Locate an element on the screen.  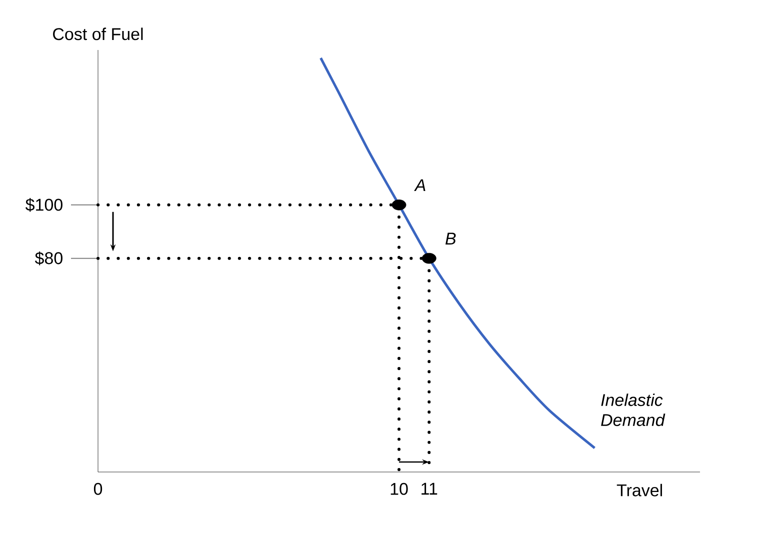
x-tick-label: 0 is located at coordinates (98, 488).